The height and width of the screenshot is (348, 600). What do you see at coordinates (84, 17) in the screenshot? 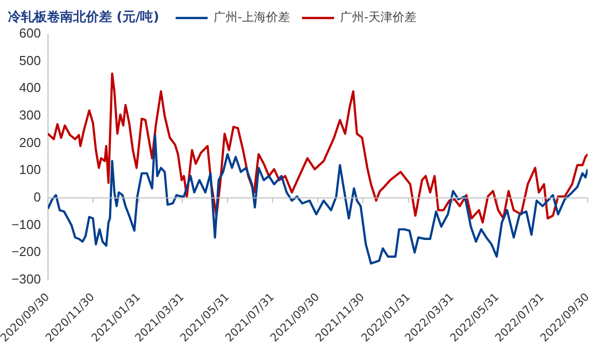
I see `chart-title: 冷轧板卷南北价差 (元/吨)` at bounding box center [84, 17].